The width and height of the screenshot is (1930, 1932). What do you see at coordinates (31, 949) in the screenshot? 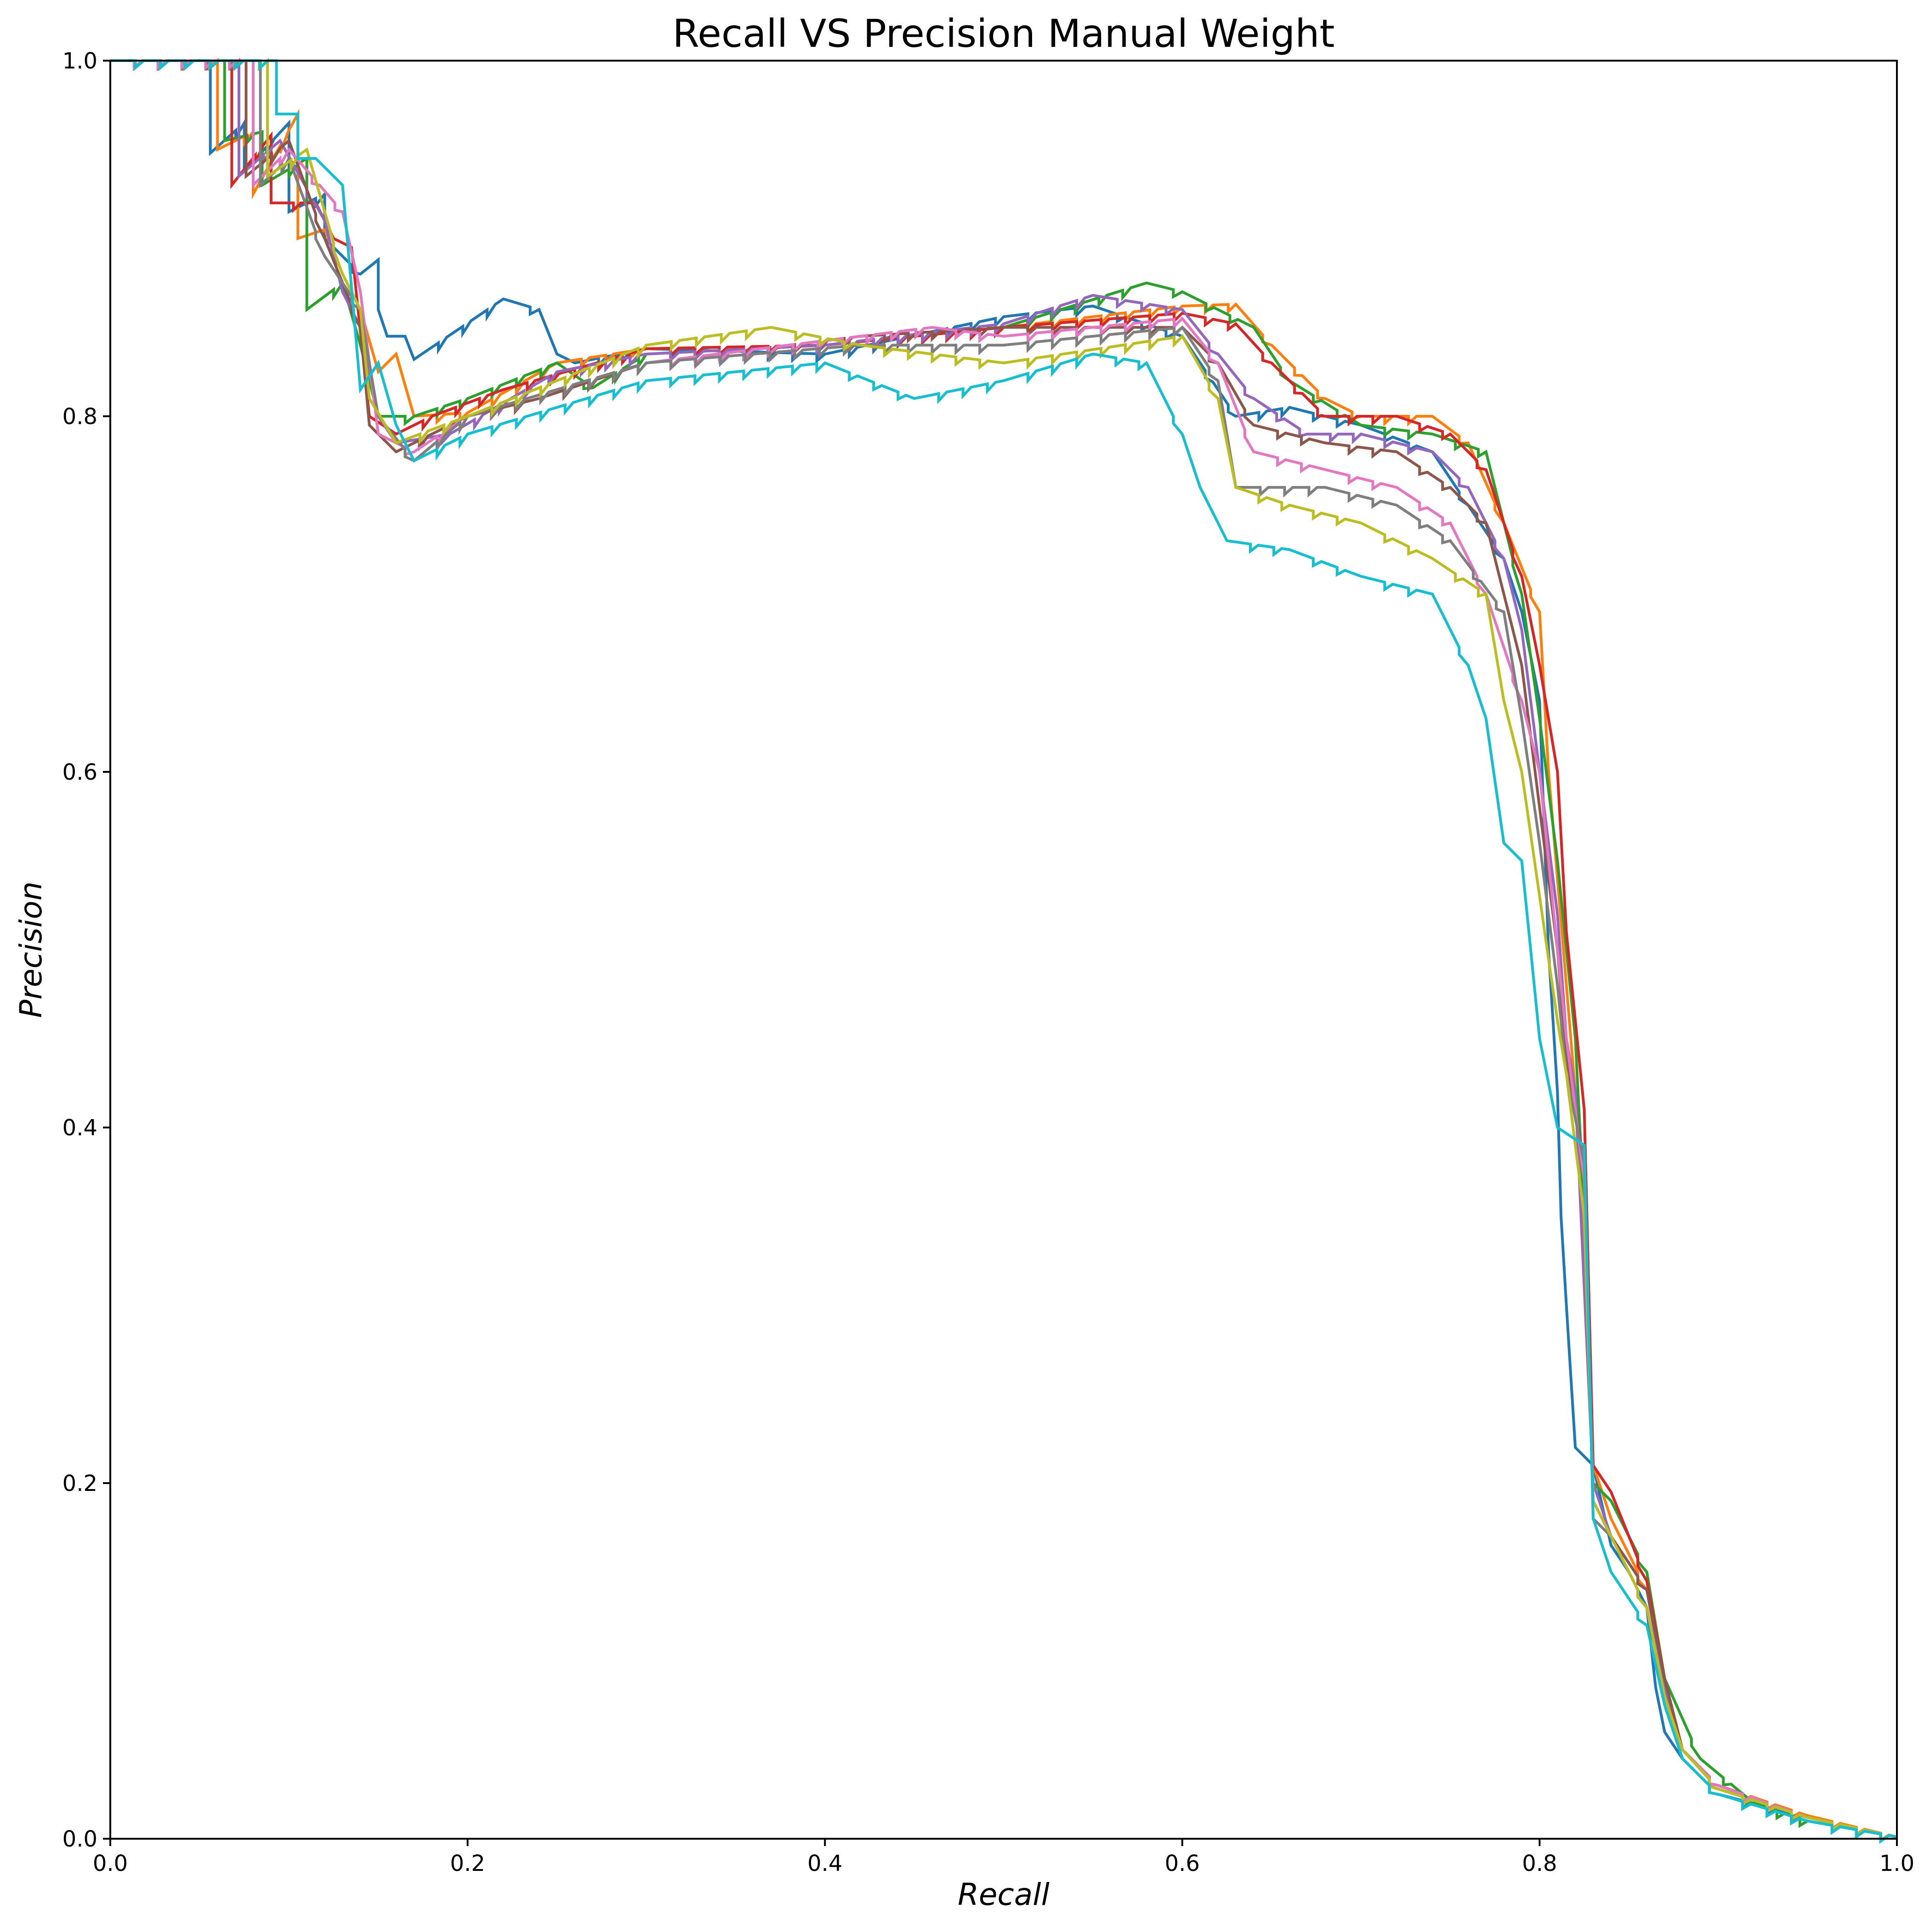
I see `y-axis-label: Precision` at bounding box center [31, 949].